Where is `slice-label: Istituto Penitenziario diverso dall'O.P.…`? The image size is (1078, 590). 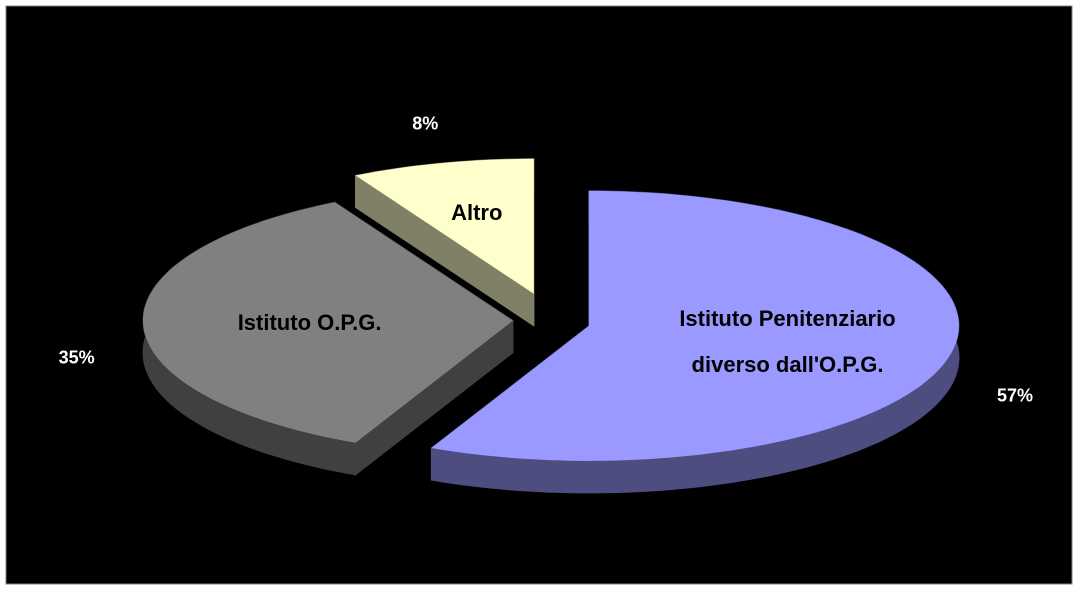
slice-label: Istituto Penitenziario diverso dall'O.P.… is located at coordinates (787, 342).